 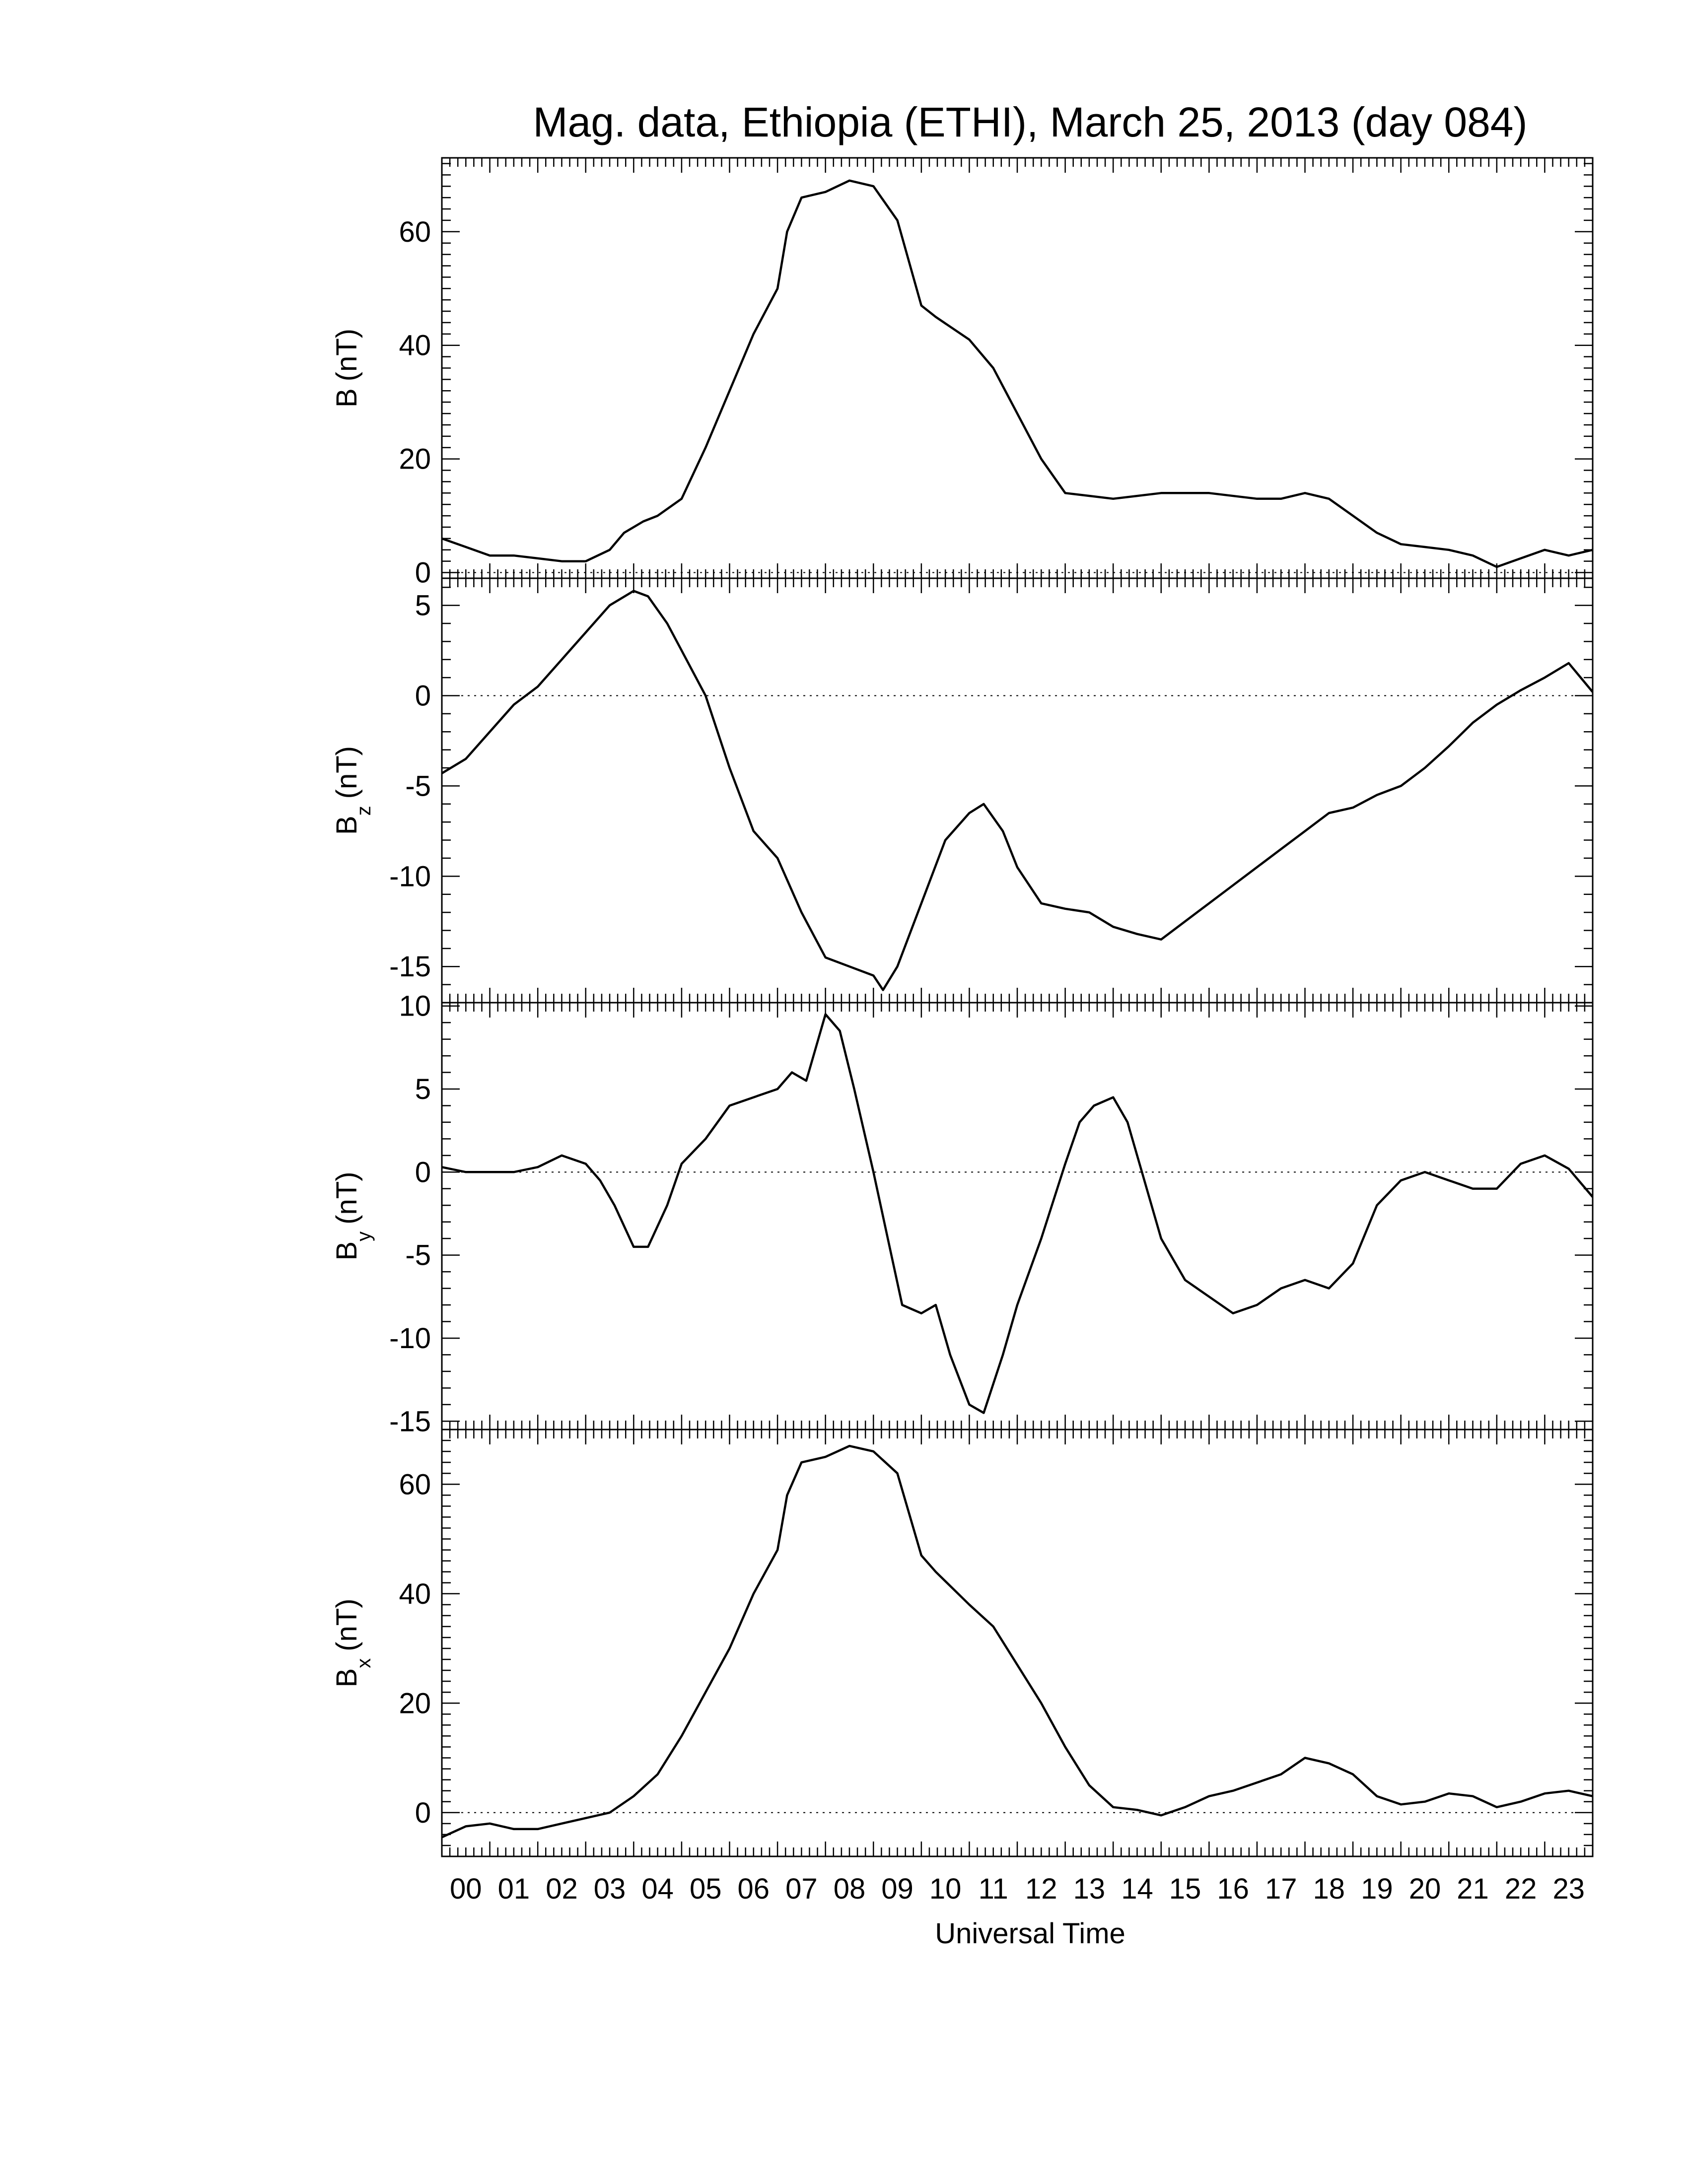 What do you see at coordinates (1281, 1889) in the screenshot?
I see `x-tick-label: 17` at bounding box center [1281, 1889].